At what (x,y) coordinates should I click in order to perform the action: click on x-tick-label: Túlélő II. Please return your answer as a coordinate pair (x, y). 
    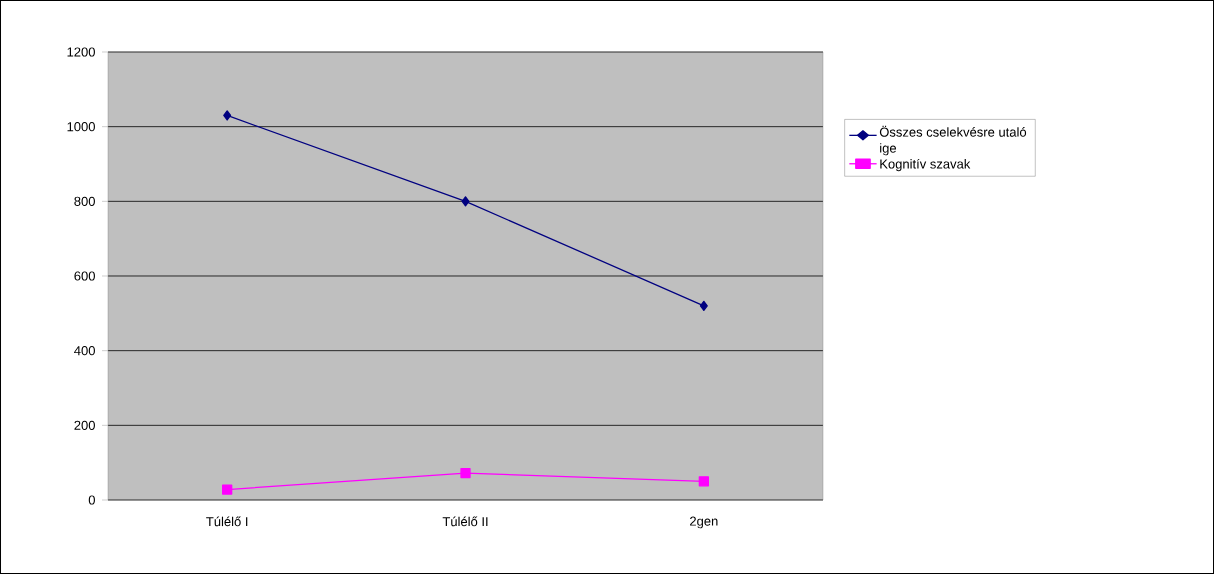
    Looking at the image, I should click on (465, 521).